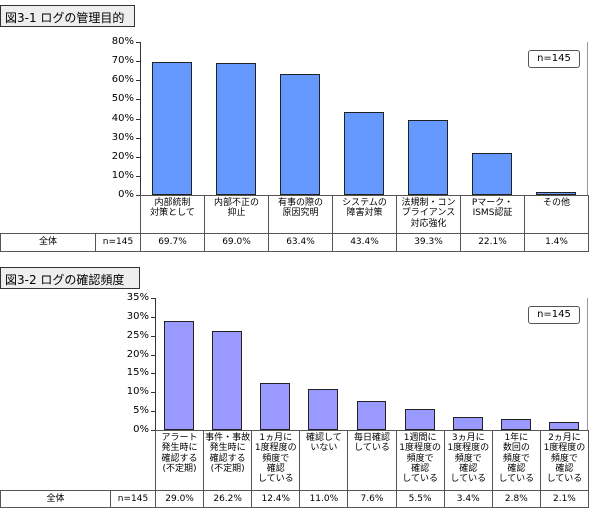 The width and height of the screenshot is (590, 519). Describe the element at coordinates (420, 460) in the screenshot. I see `category-label: 1週間に 1度程度の 頻度で 確認 している` at that location.